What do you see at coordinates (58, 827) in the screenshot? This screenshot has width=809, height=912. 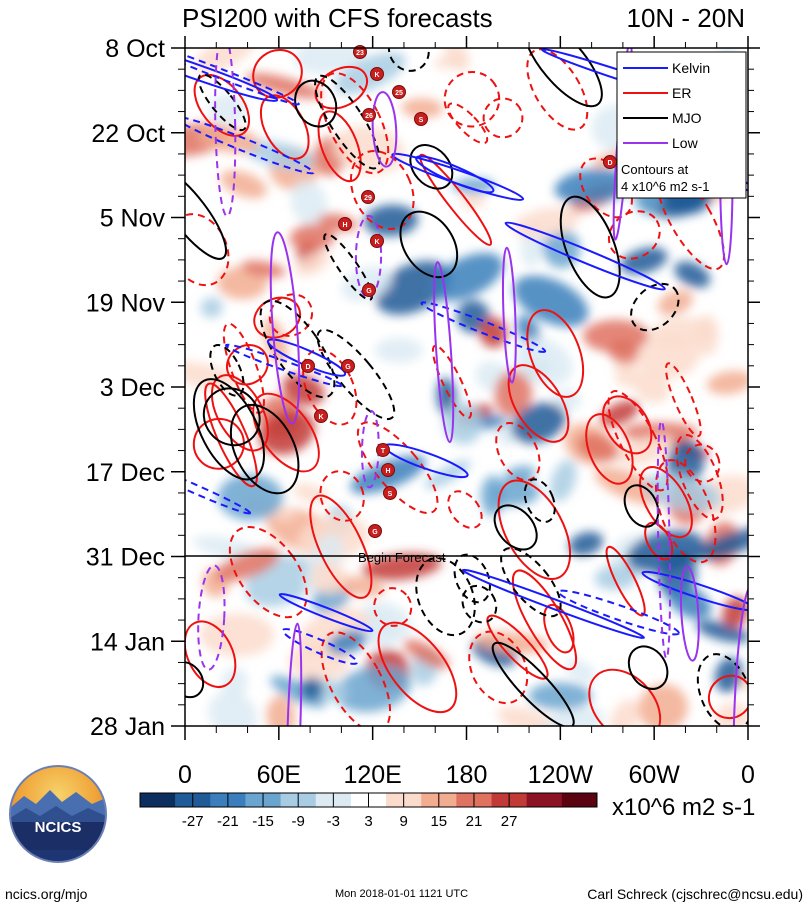 I see `logo-text: NCICS` at bounding box center [58, 827].